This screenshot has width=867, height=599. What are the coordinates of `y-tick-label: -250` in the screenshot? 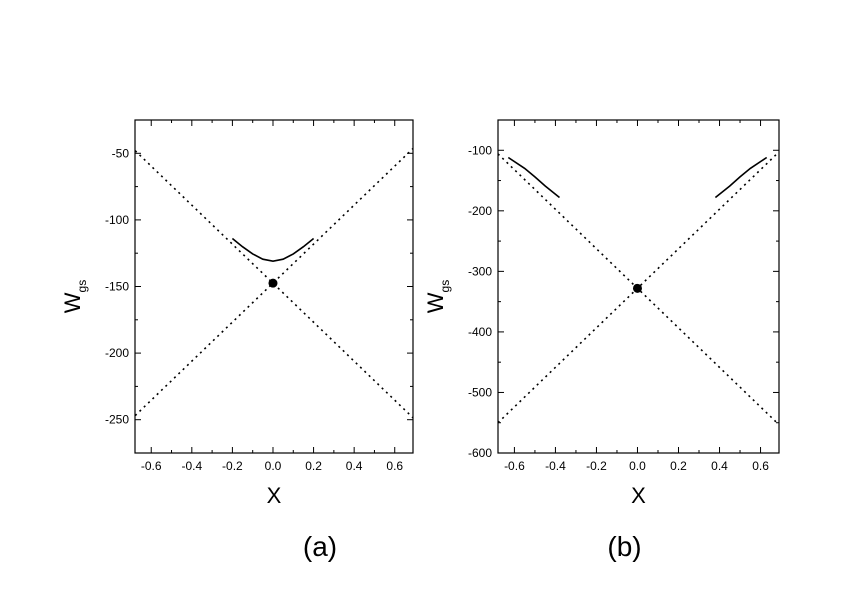 It's located at (117, 420).